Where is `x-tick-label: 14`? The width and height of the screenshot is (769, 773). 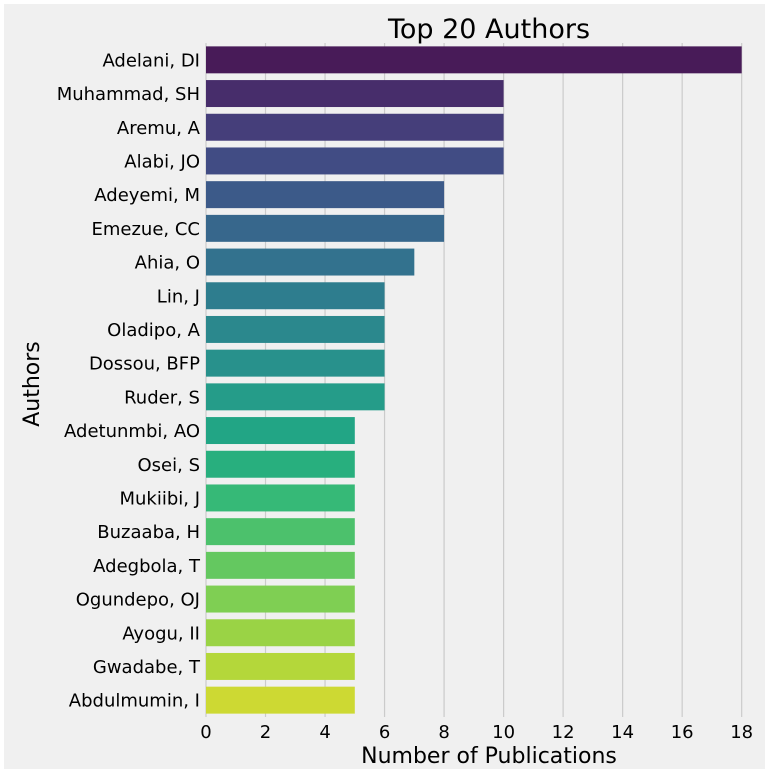
x-tick-label: 14 is located at coordinates (622, 732).